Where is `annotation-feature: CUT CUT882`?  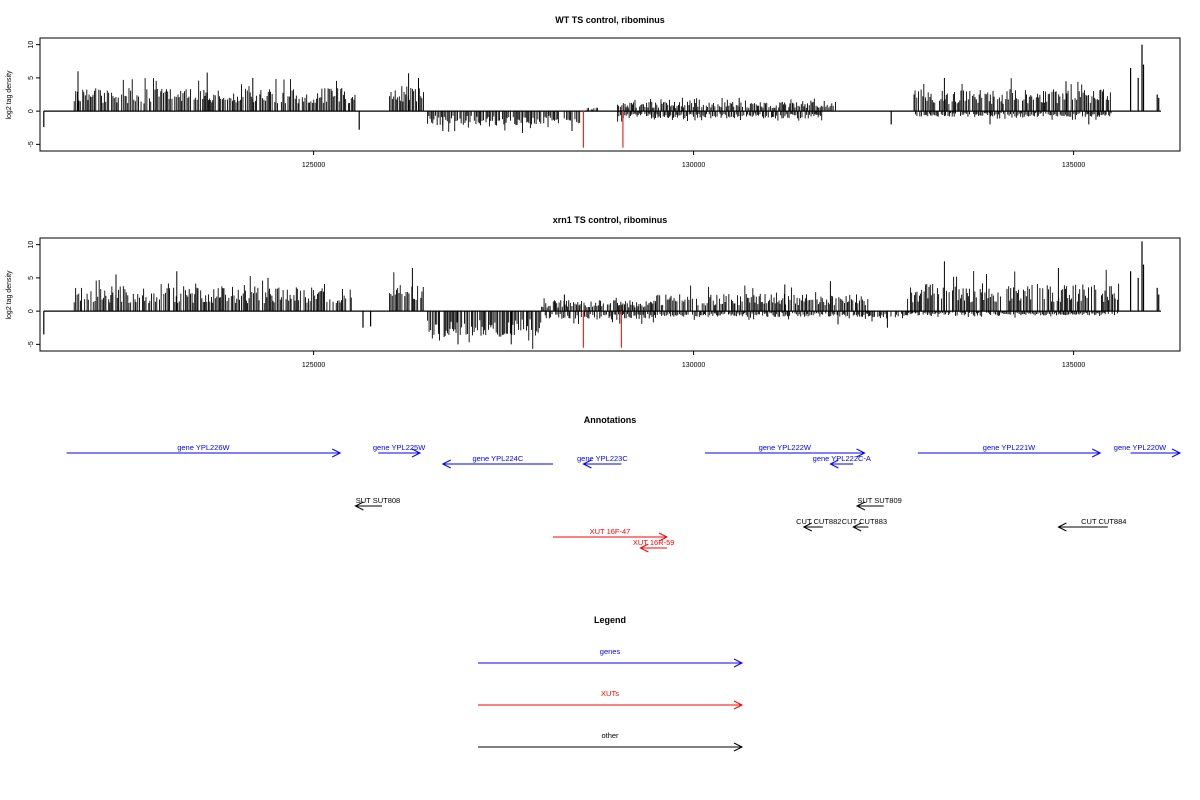 annotation-feature: CUT CUT882 is located at coordinates (818, 524).